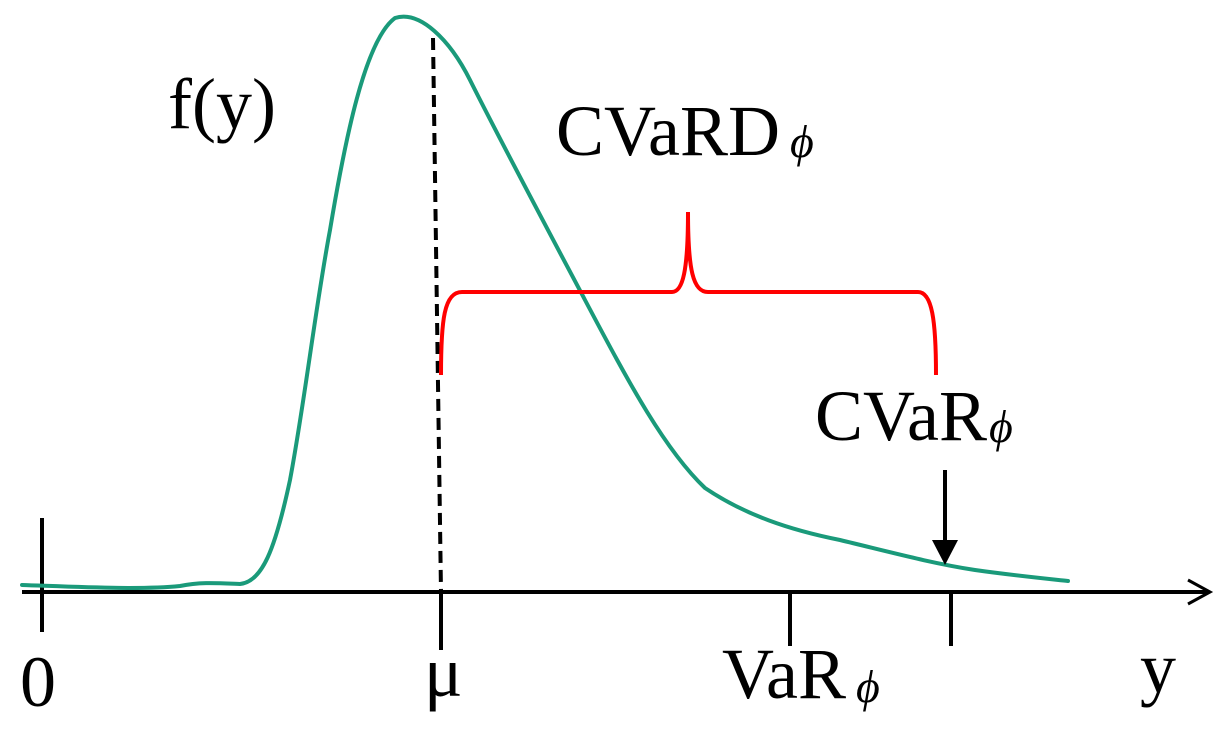 This screenshot has height=750, width=1230. Describe the element at coordinates (1001, 426) in the screenshot. I see `cvar-label-subscript: ϕ` at that location.